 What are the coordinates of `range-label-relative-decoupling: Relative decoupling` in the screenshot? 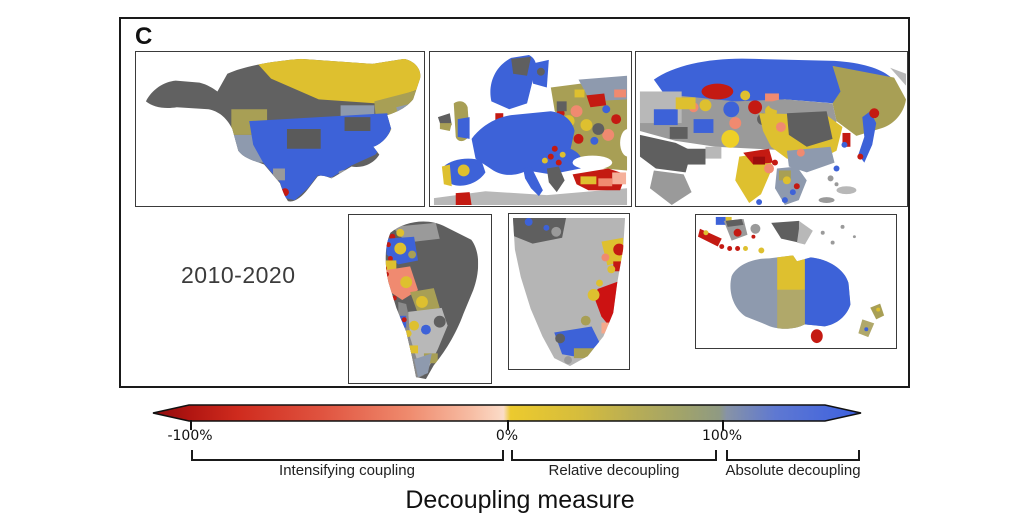 It's located at (614, 470).